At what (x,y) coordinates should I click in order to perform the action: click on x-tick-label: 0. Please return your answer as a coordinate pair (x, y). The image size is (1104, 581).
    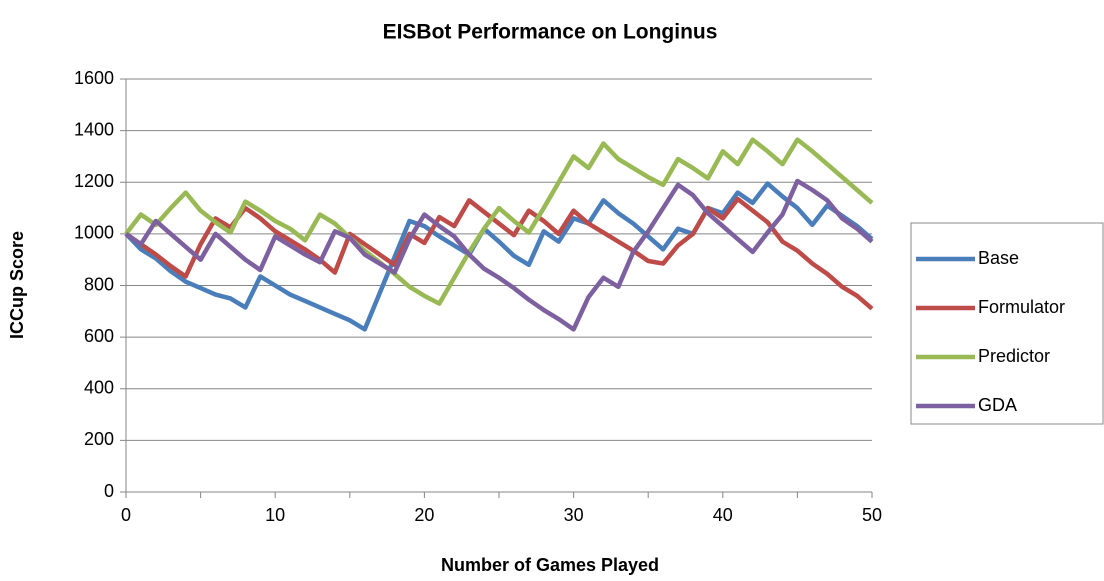
    Looking at the image, I should click on (126, 515).